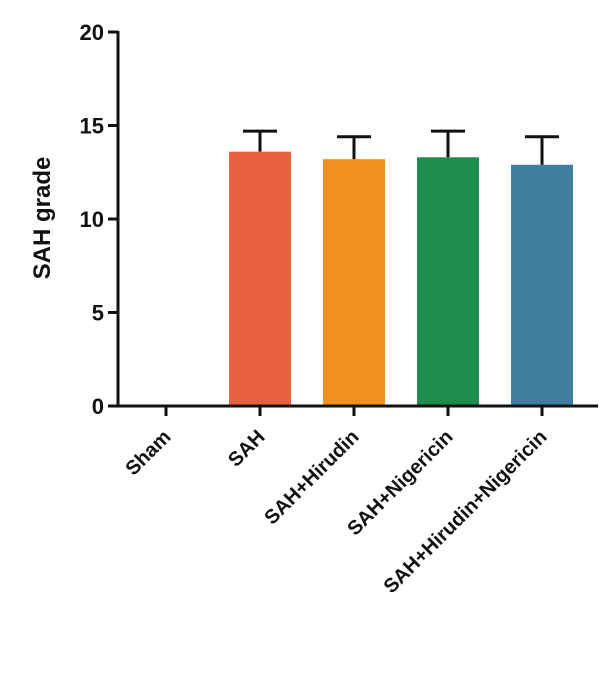 The image size is (611, 682). Describe the element at coordinates (148, 453) in the screenshot. I see `category-label: Sham` at that location.